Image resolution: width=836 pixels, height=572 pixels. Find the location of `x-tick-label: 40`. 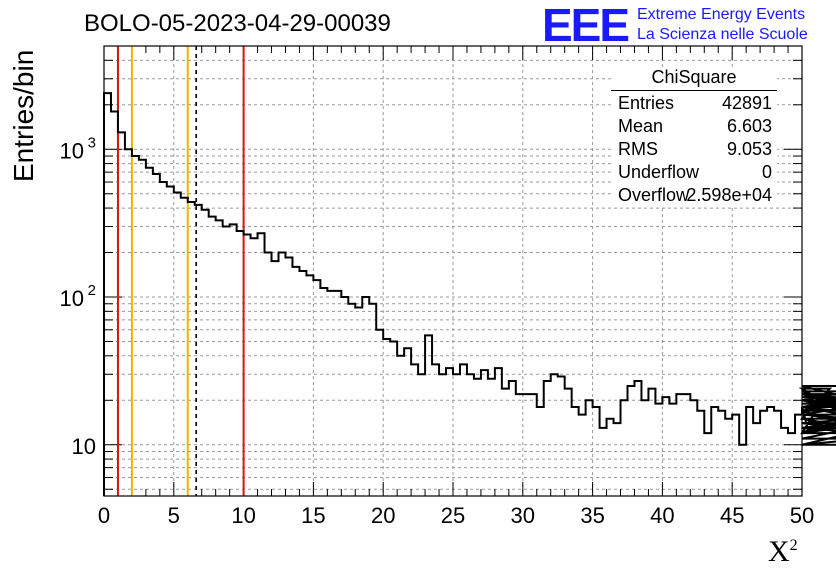

x-tick-label: 40 is located at coordinates (662, 515).